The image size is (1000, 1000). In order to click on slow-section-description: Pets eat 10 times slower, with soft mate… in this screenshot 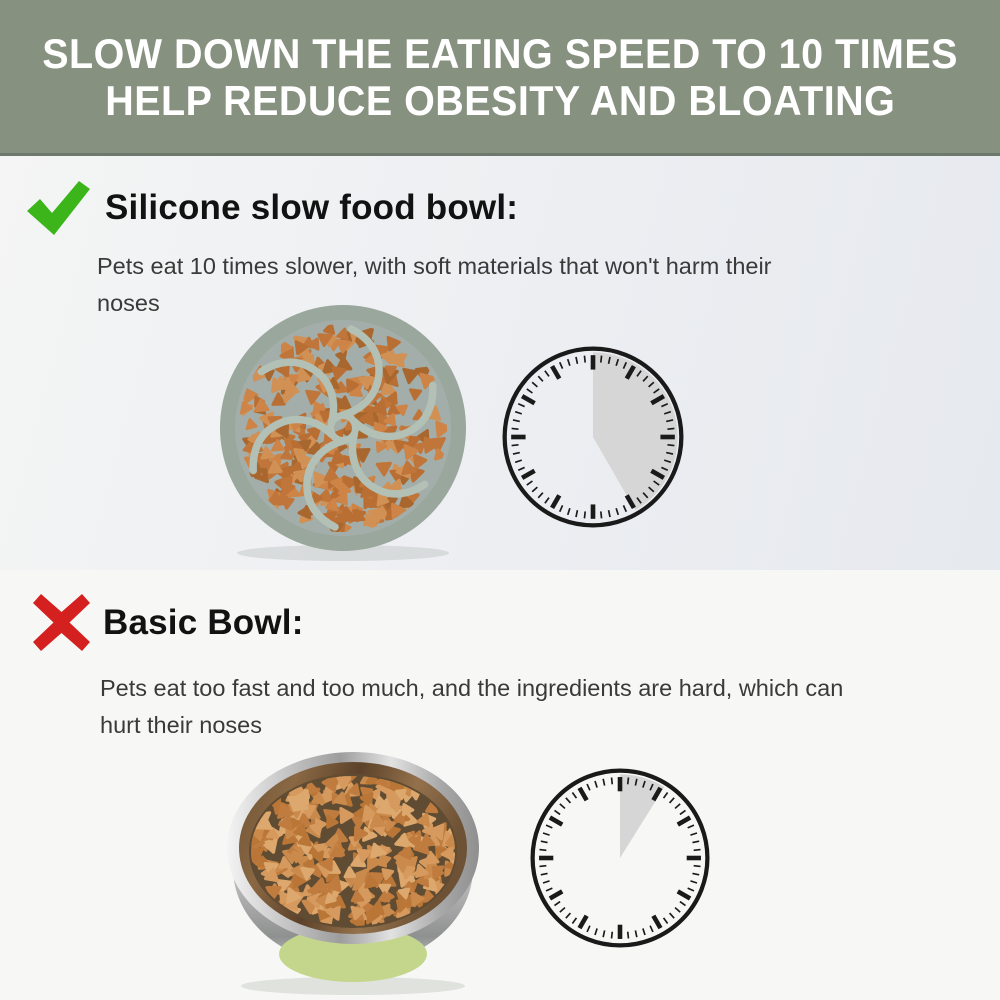, I will do `click(434, 285)`.